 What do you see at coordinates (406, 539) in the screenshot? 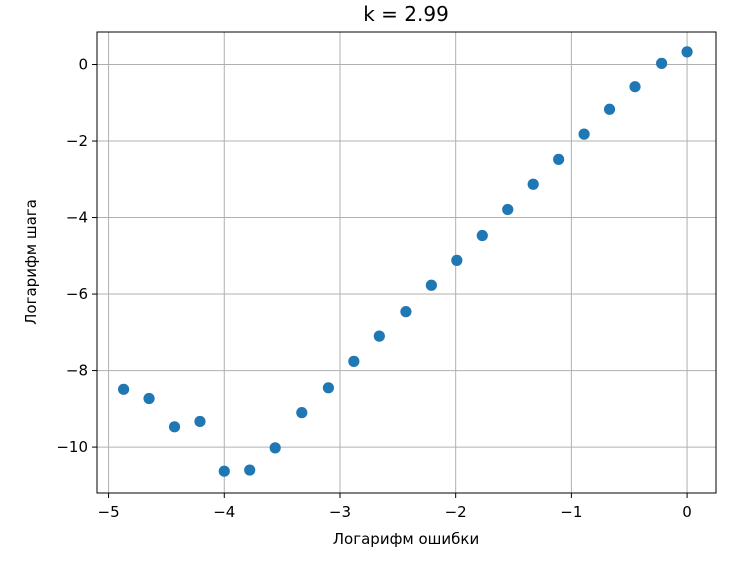
I see `x-axis-label: Логарифм ошибки` at bounding box center [406, 539].